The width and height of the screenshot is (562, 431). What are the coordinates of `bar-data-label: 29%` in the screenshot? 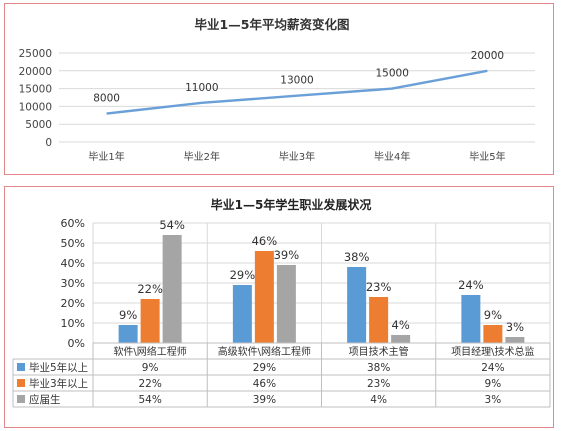 It's located at (243, 275).